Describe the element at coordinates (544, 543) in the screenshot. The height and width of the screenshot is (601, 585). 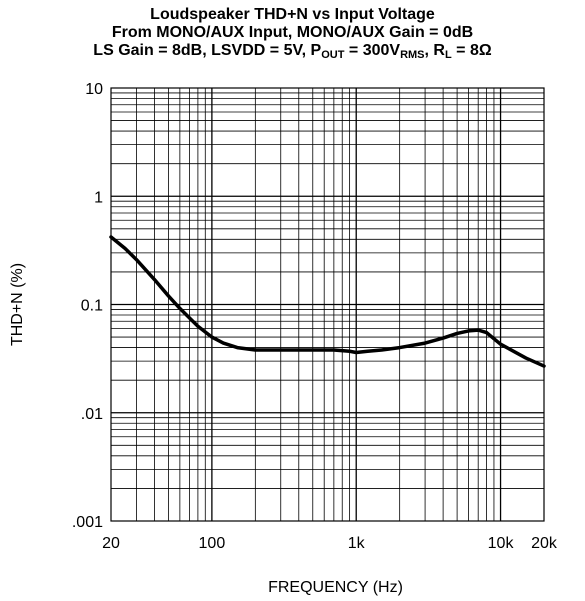
I see `x-tick-label: 20k` at that location.